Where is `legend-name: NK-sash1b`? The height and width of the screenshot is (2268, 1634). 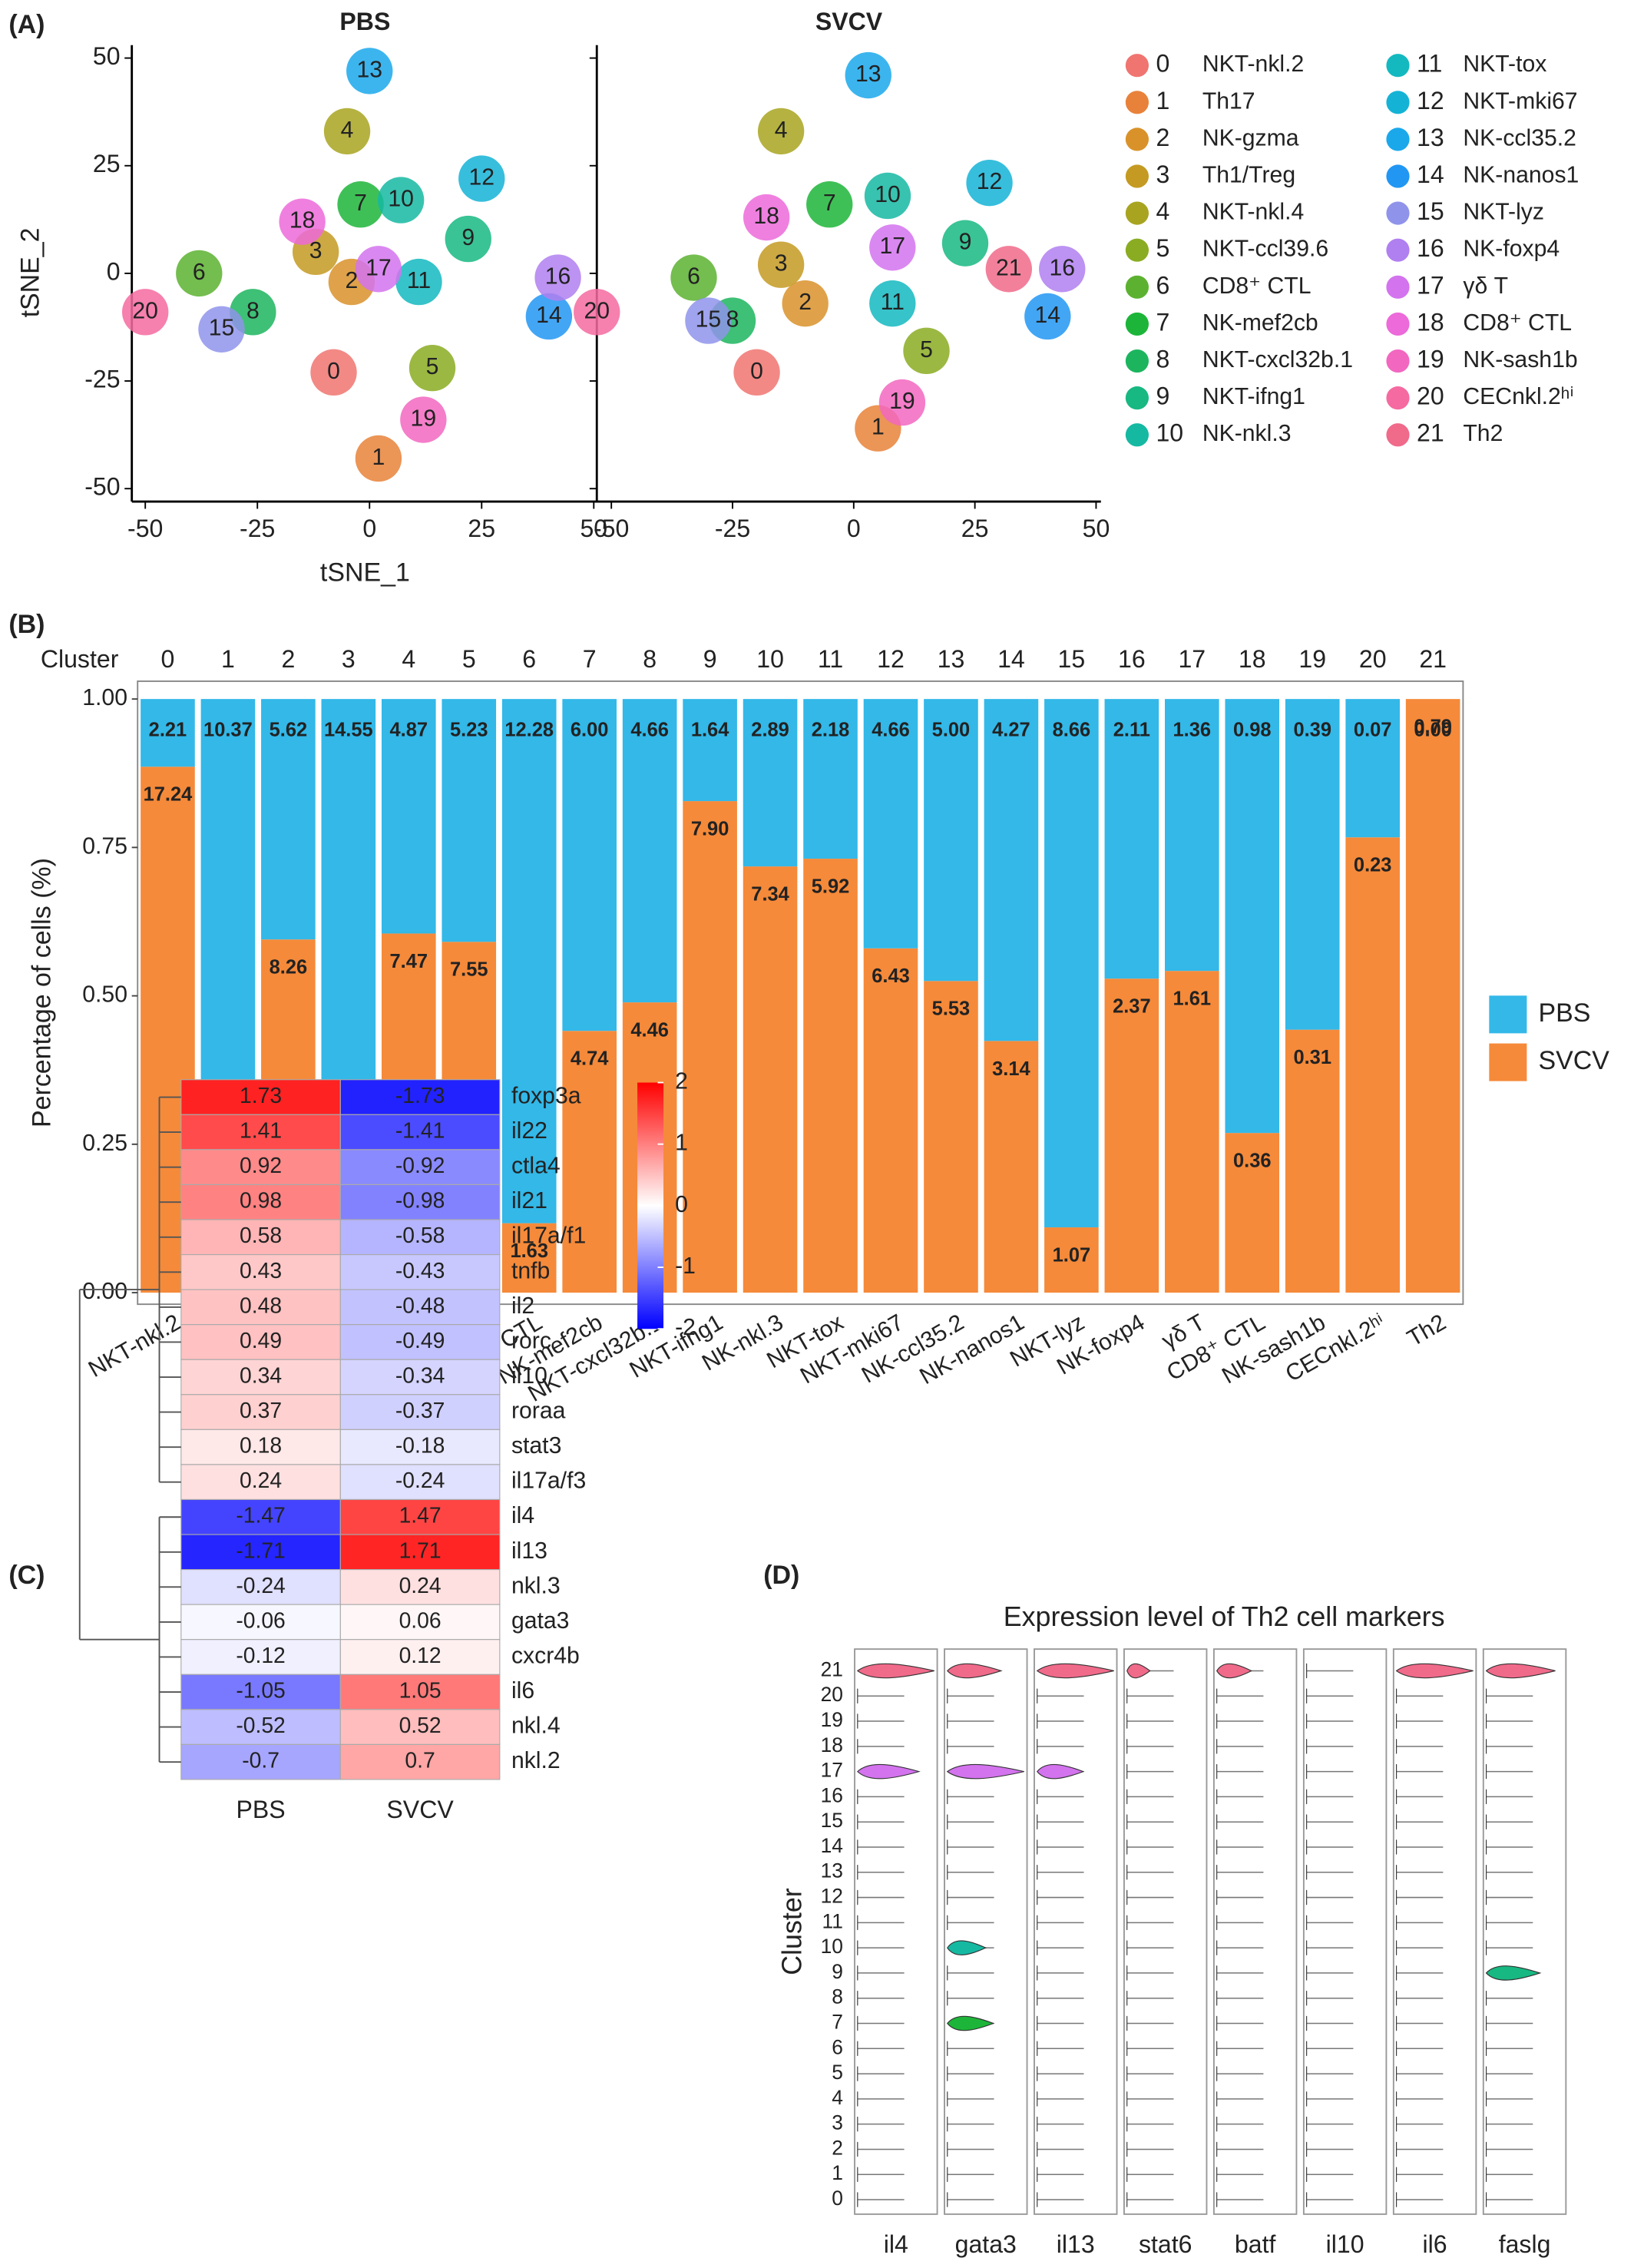 legend-name: NK-sash1b is located at coordinates (1520, 359).